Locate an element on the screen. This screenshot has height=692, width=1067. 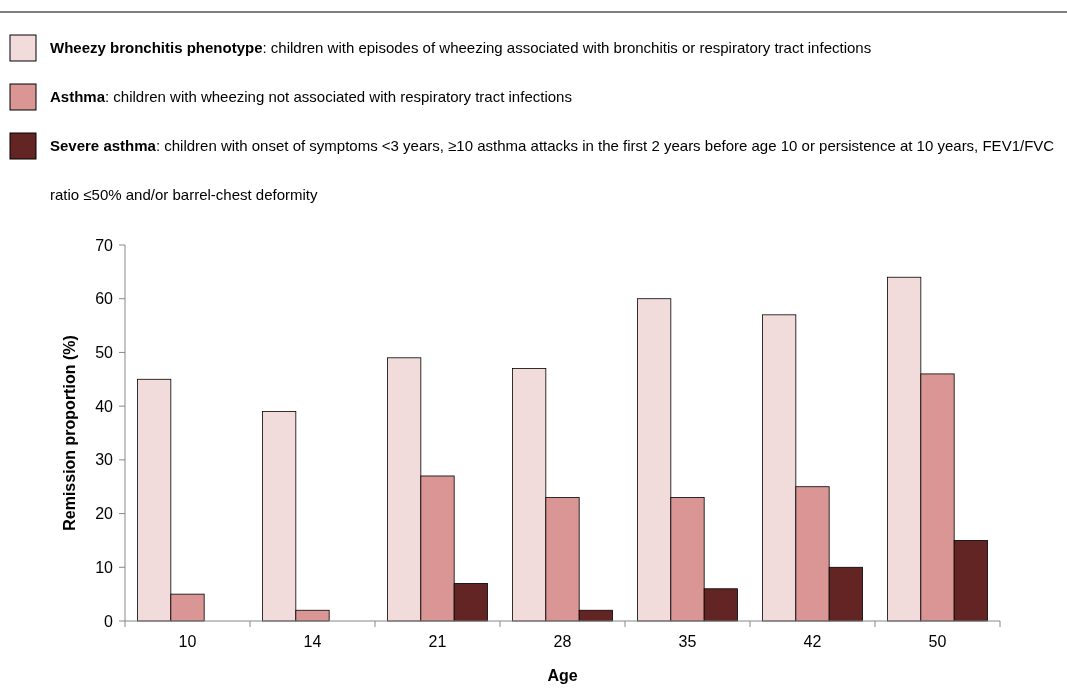
y-tick-label: 60 is located at coordinates (104, 299).